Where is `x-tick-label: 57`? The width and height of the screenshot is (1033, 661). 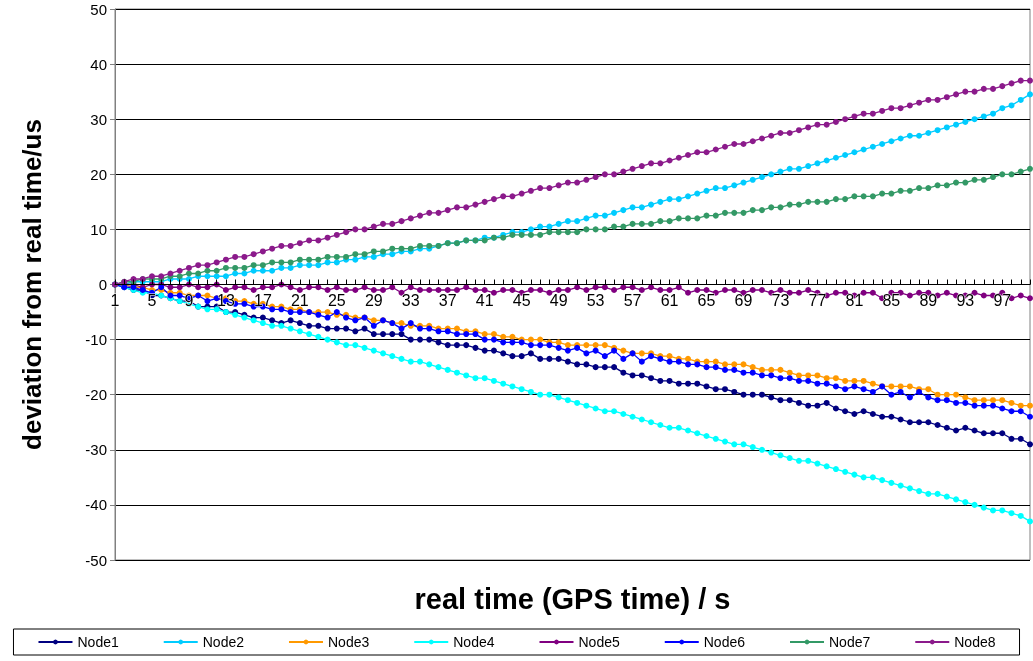 x-tick-label: 57 is located at coordinates (632, 300).